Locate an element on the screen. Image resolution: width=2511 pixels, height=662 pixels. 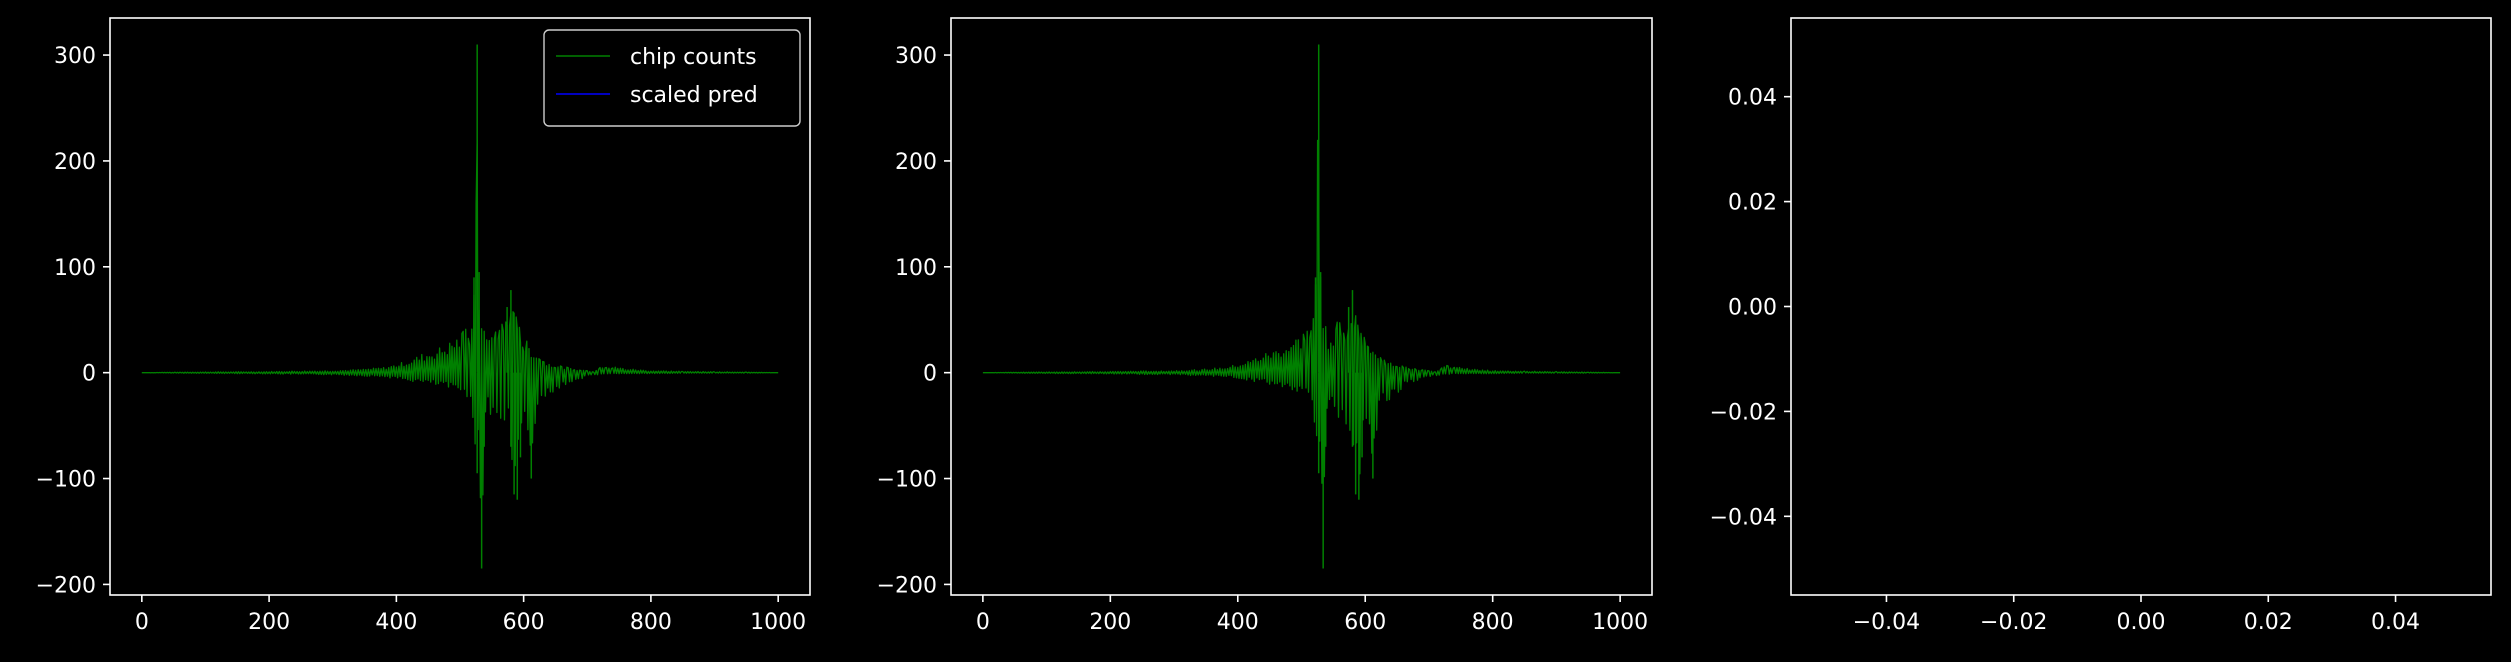
legend-entry: chip counts is located at coordinates (693, 57).